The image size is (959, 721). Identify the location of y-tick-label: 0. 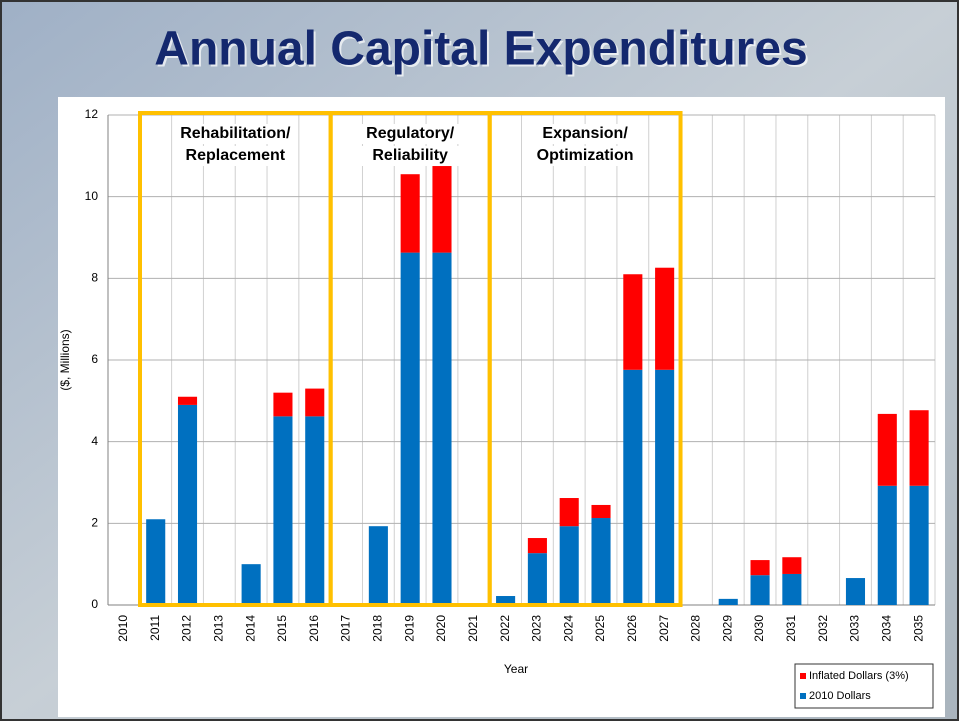
(94, 604).